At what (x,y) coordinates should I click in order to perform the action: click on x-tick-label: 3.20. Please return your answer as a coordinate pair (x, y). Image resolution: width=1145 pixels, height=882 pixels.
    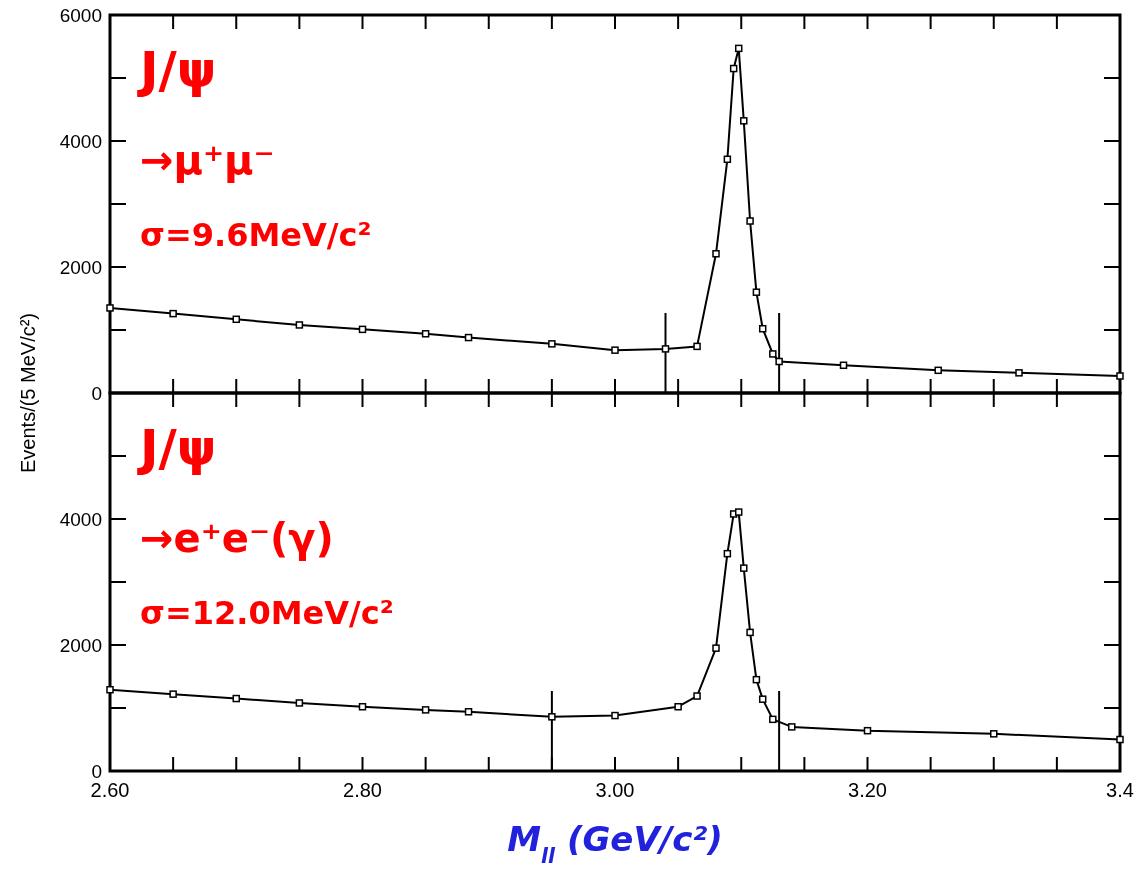
    Looking at the image, I should click on (867, 790).